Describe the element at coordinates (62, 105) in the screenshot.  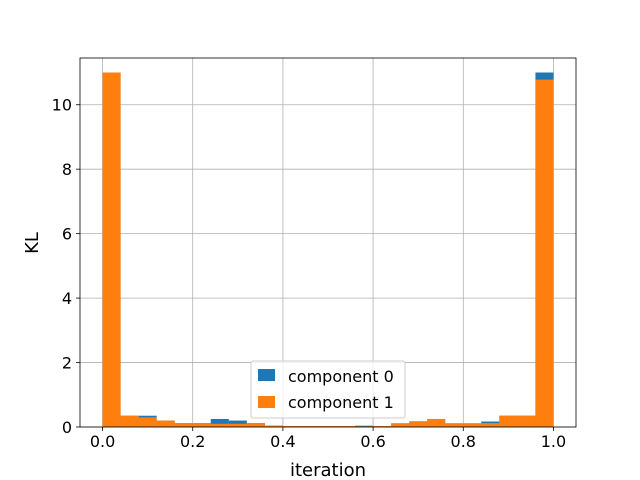
I see `y-tick-label: 10` at that location.